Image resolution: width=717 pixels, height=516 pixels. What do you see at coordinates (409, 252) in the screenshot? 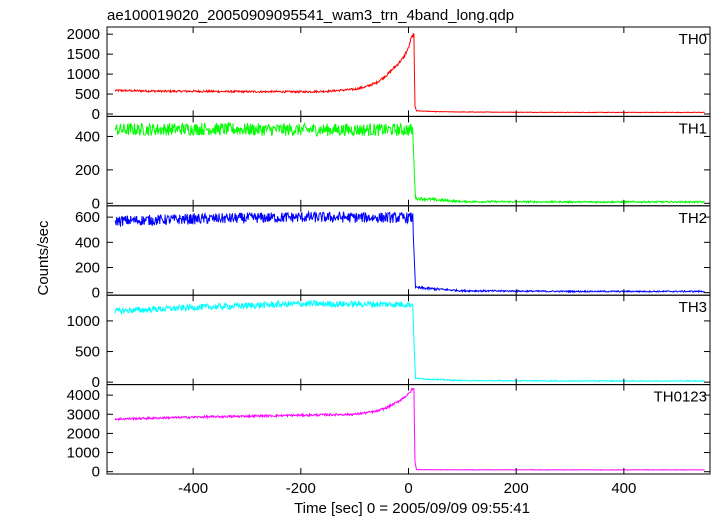
I see `series-line-th2` at bounding box center [409, 252].